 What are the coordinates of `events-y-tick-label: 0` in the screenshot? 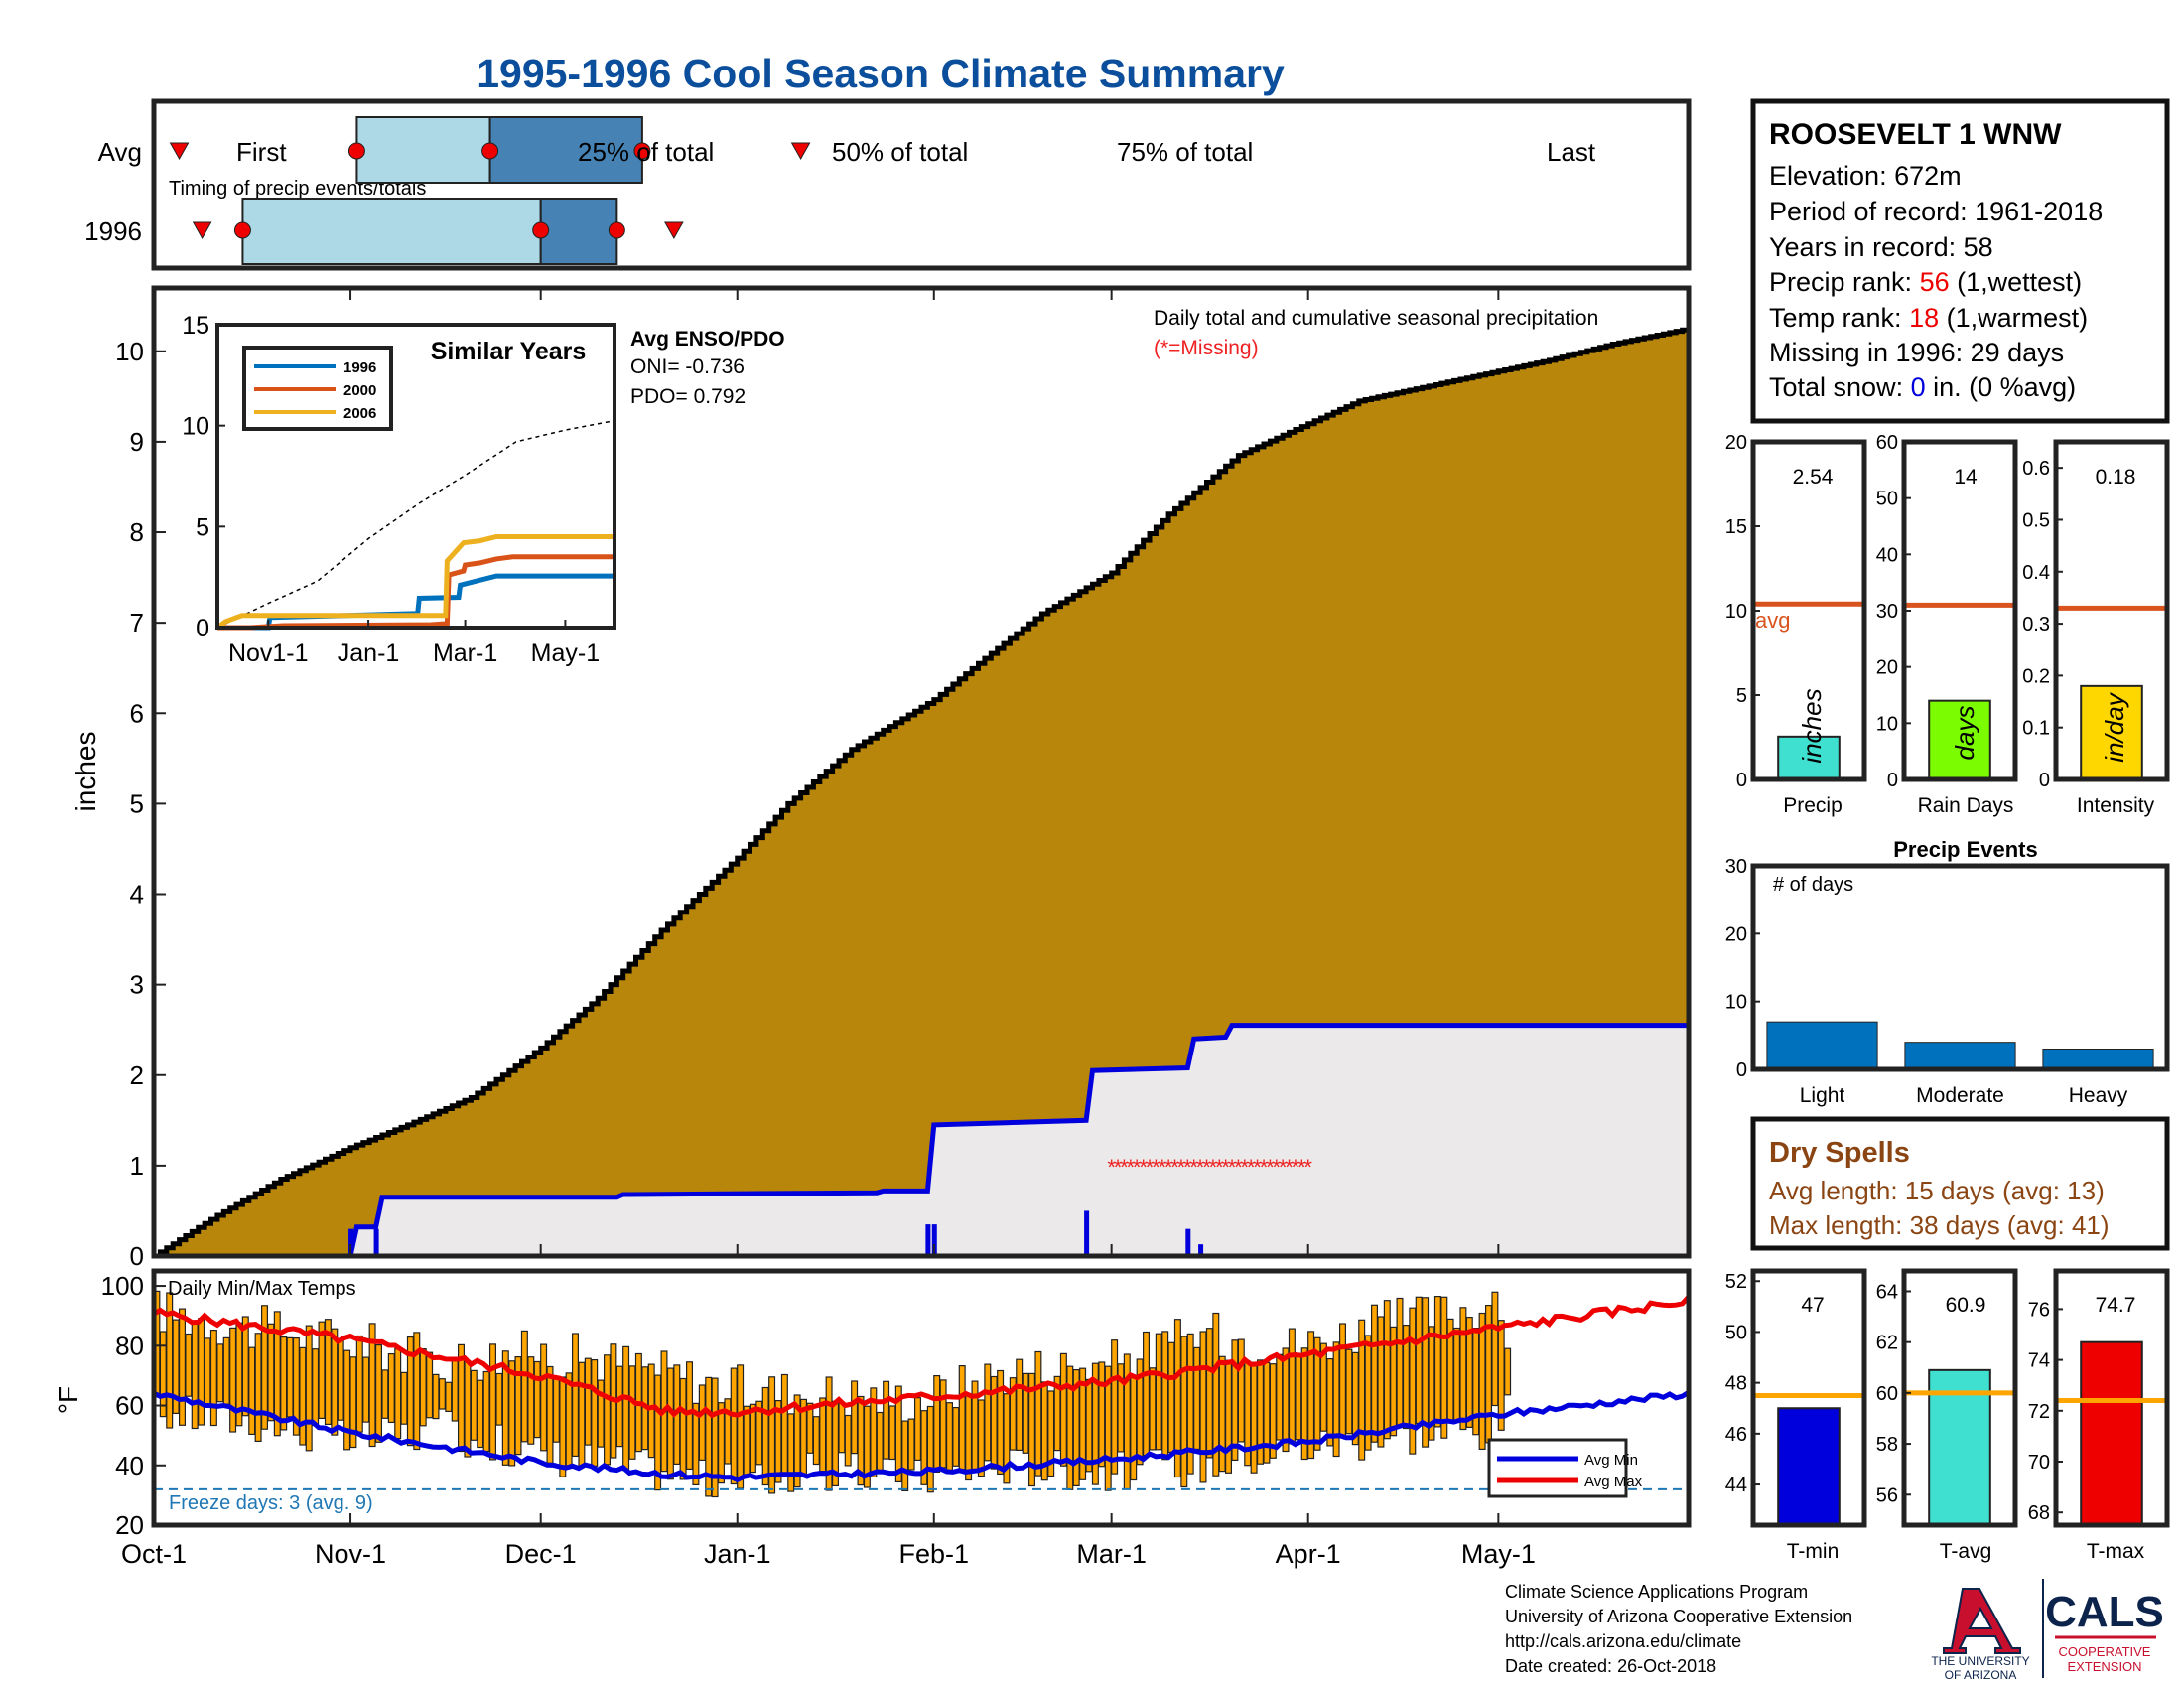 It's located at (1741, 1070).